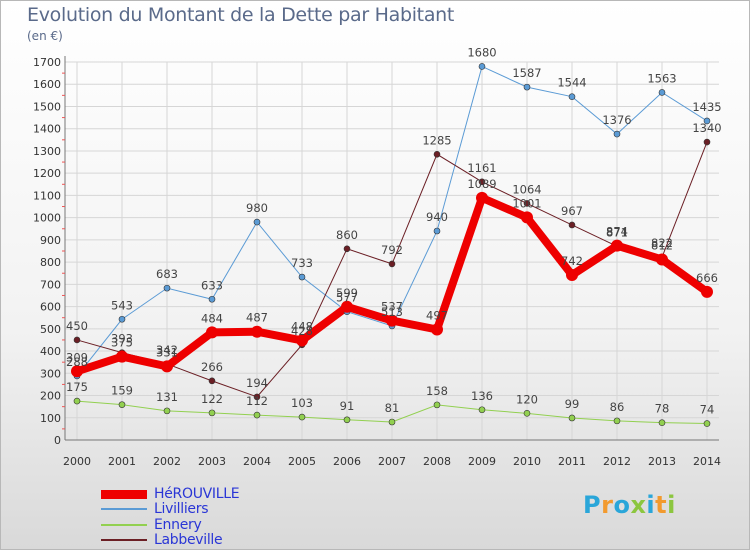 The width and height of the screenshot is (750, 550). What do you see at coordinates (302, 461) in the screenshot?
I see `x-tick-label: 2005` at bounding box center [302, 461].